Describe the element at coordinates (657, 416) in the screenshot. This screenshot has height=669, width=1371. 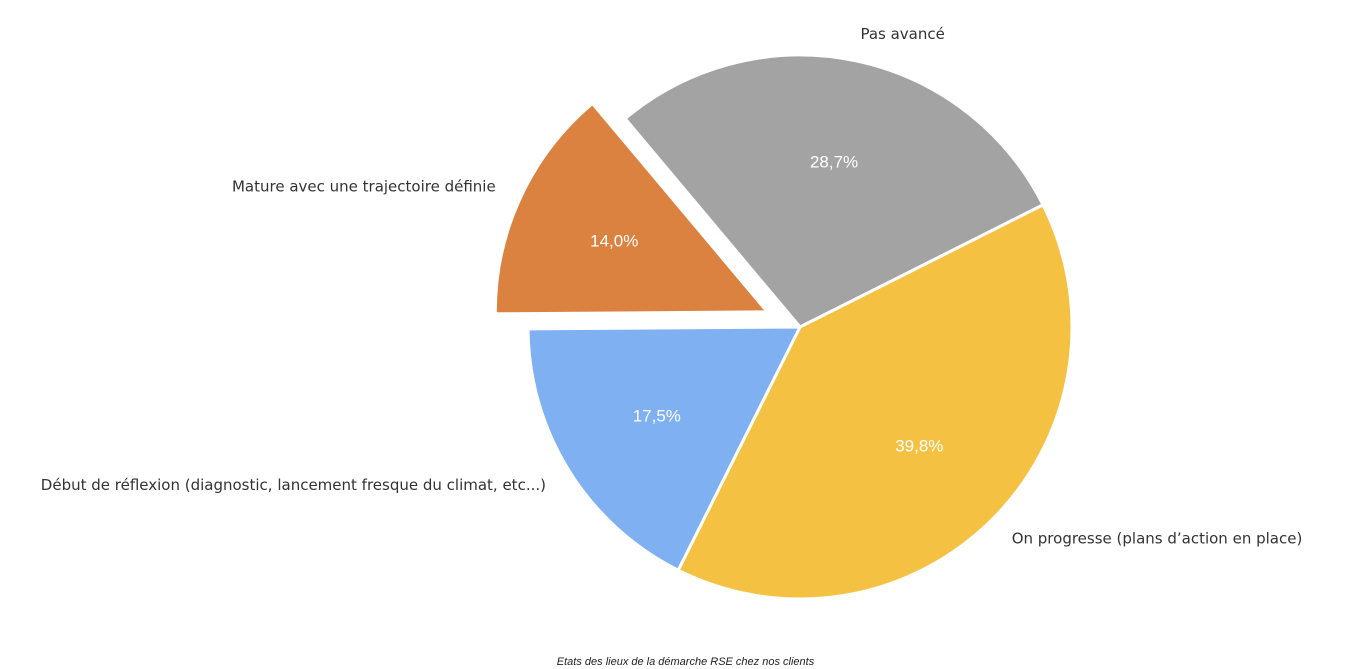
I see `slice-value-label-2: 17,5%` at that location.